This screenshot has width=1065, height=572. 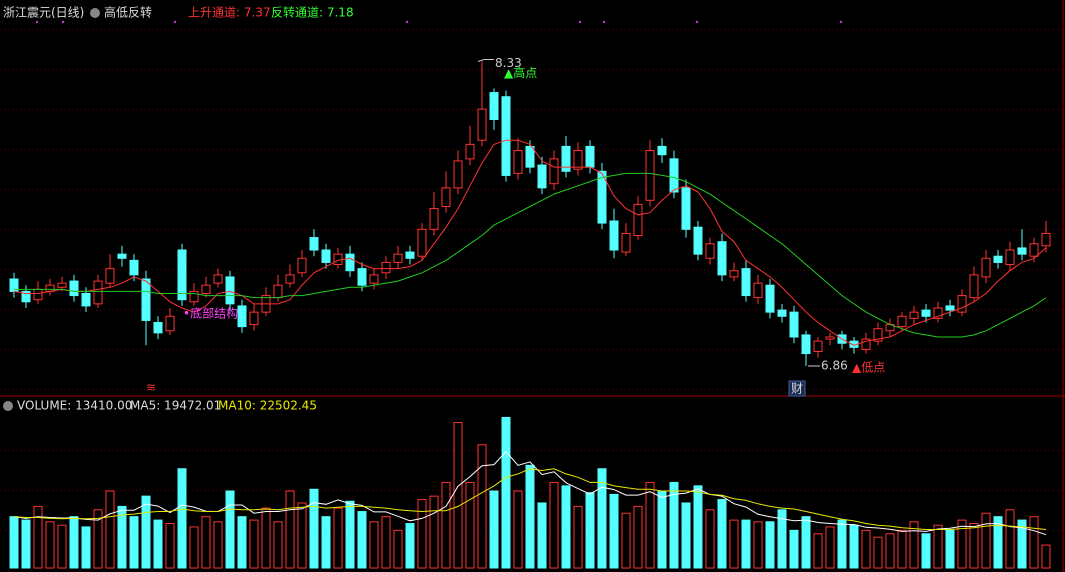 I want to click on indicator-name: 高低反转, so click(x=128, y=12).